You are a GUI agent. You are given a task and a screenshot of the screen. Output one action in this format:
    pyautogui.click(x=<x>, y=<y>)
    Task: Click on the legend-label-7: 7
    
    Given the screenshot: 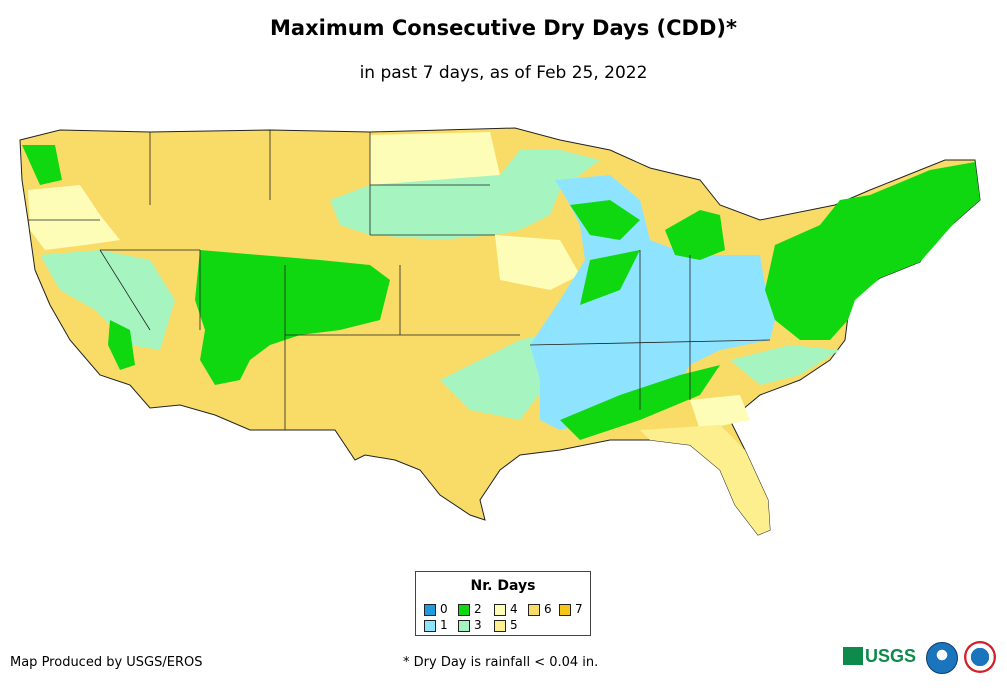 What is the action you would take?
    pyautogui.click(x=579, y=609)
    